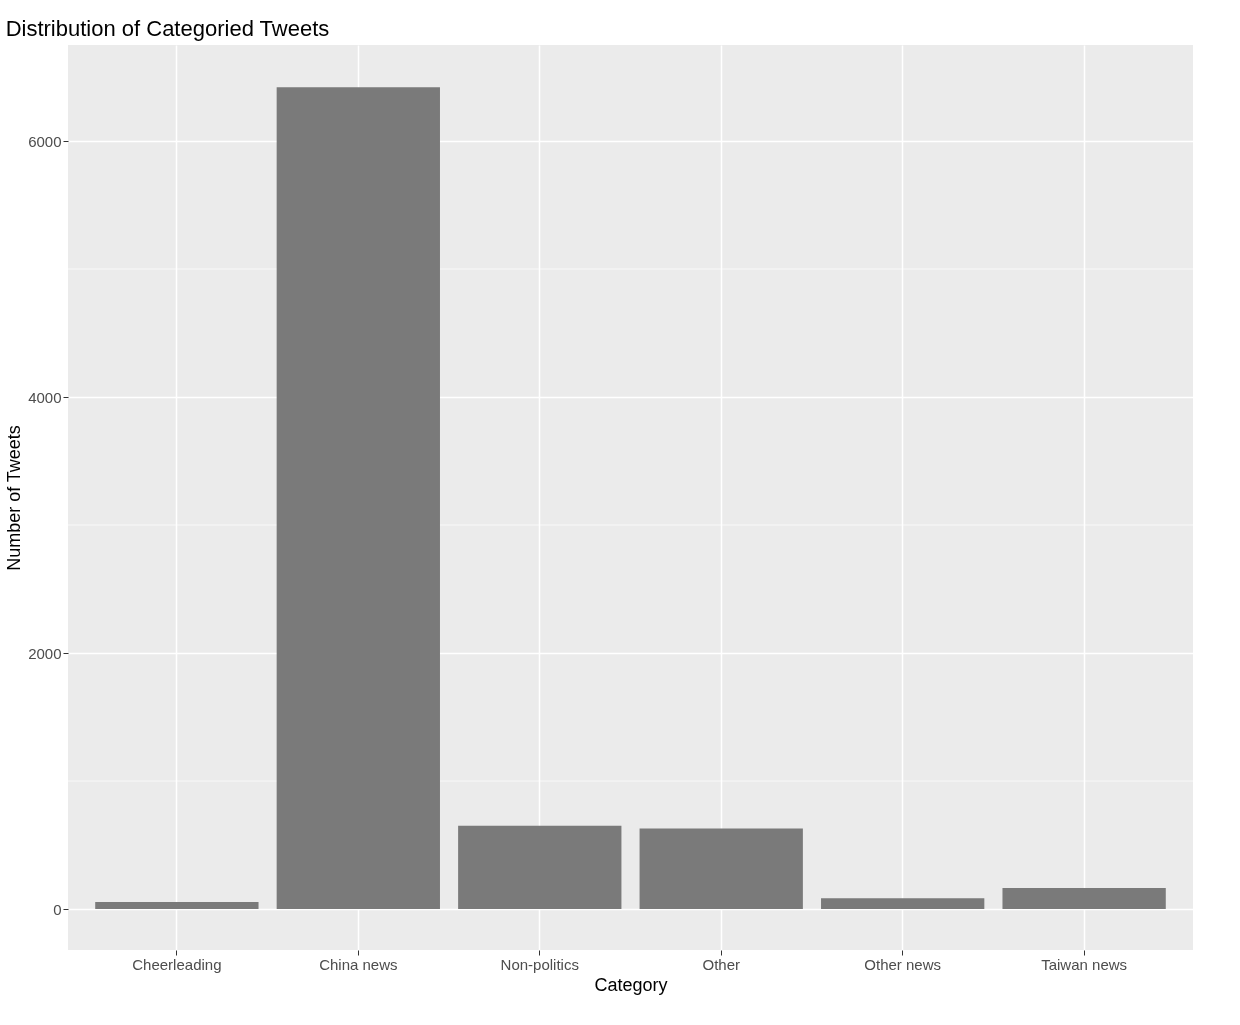 The width and height of the screenshot is (1240, 1025). Describe the element at coordinates (721, 964) in the screenshot. I see `x-tick-label: Other` at that location.